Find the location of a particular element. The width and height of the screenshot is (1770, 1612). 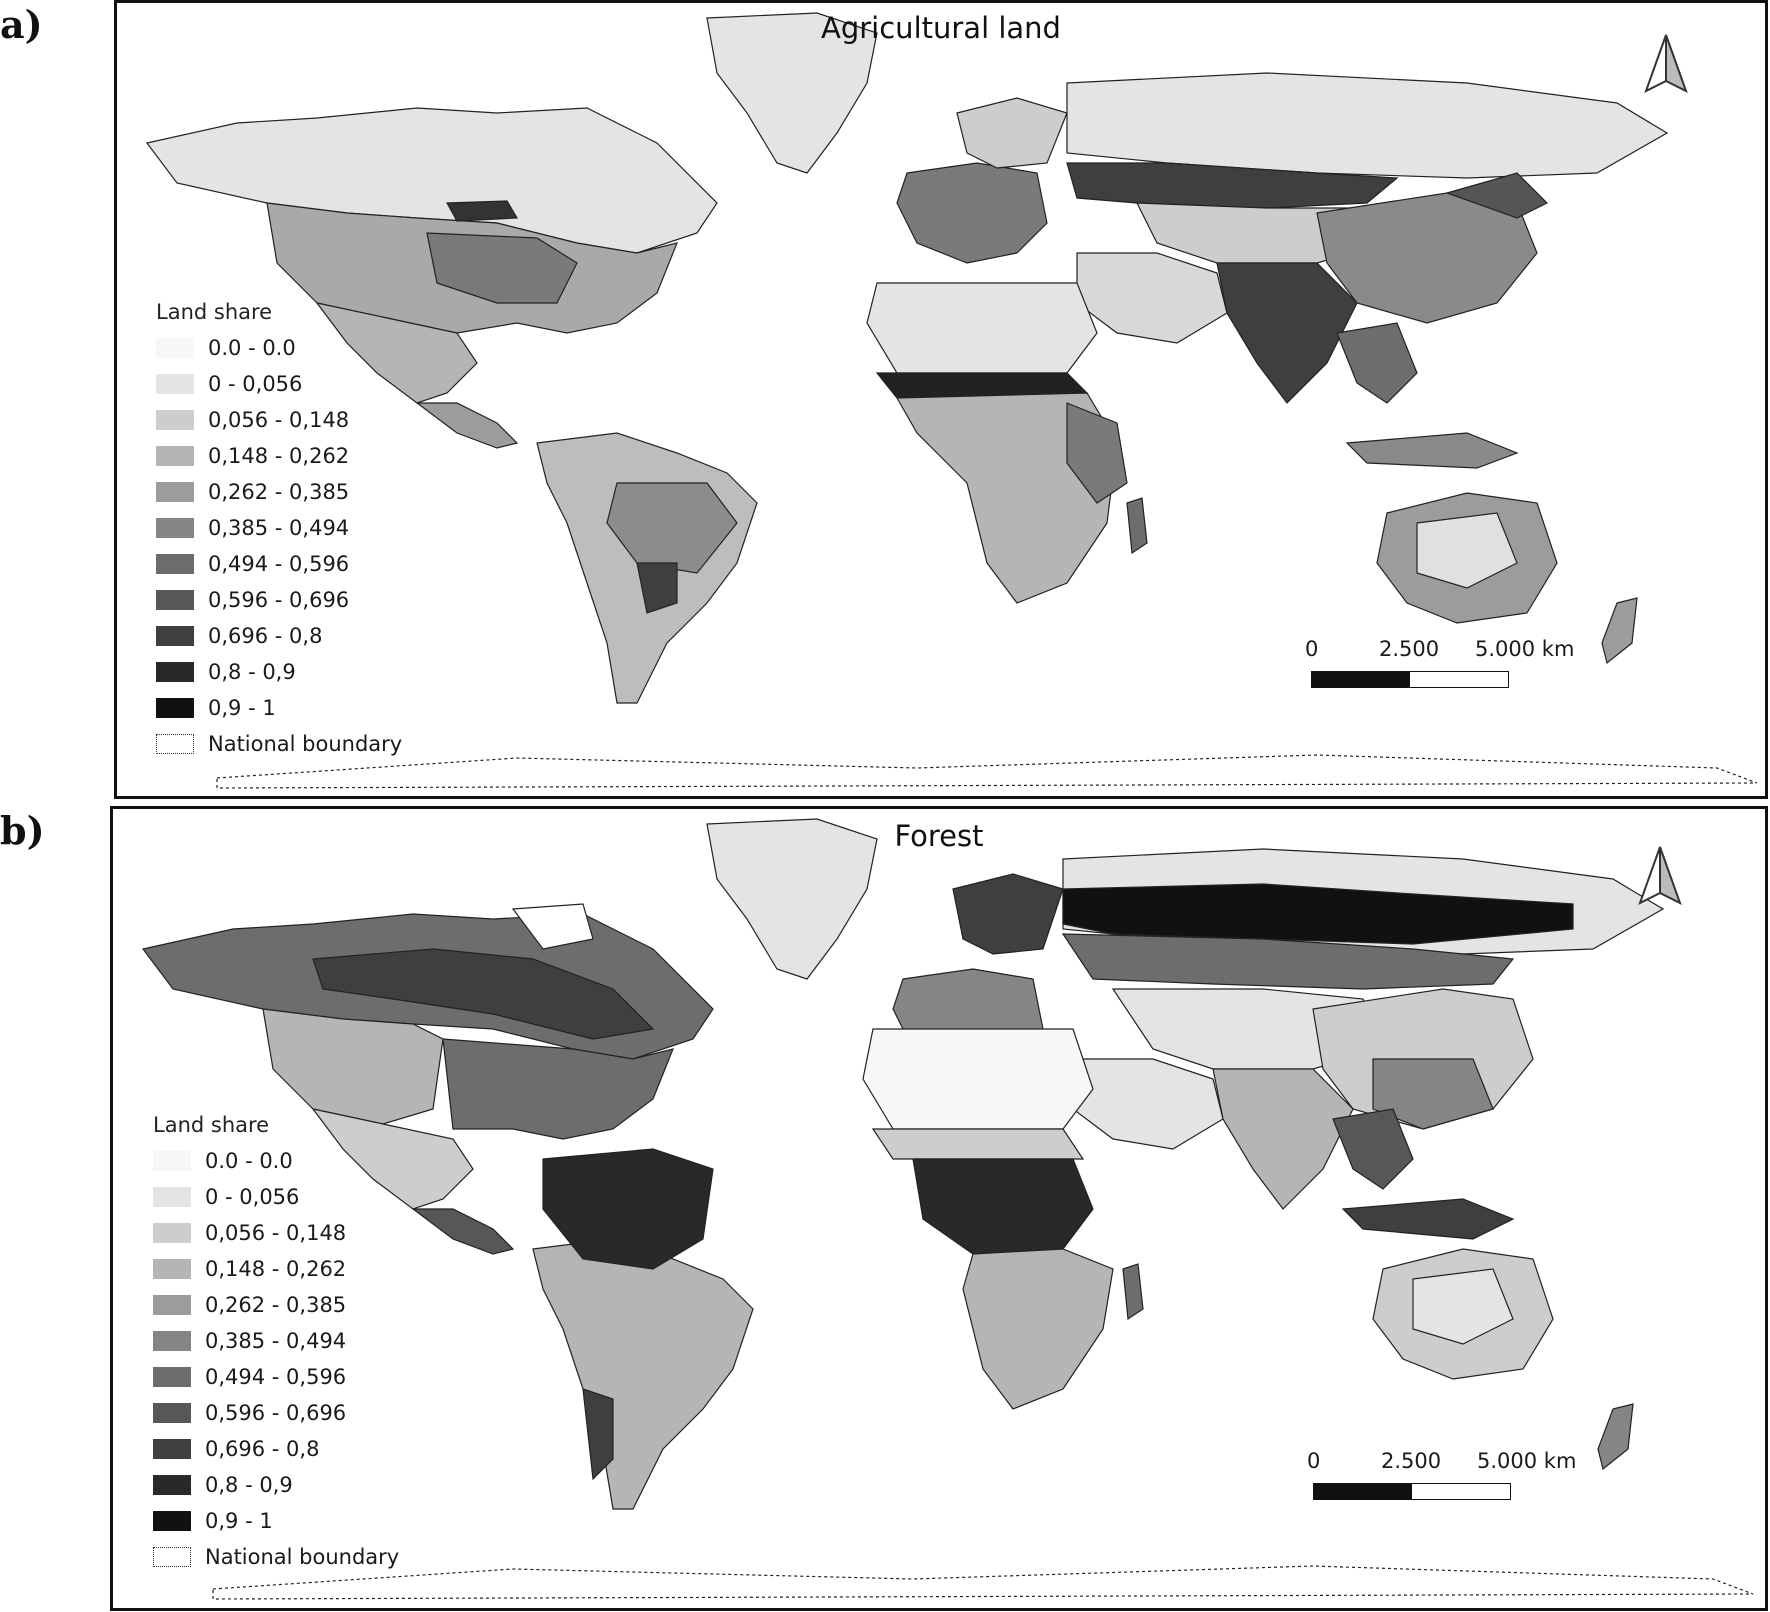

legend-label: 0,148 - 0,262 is located at coordinates (276, 1269).